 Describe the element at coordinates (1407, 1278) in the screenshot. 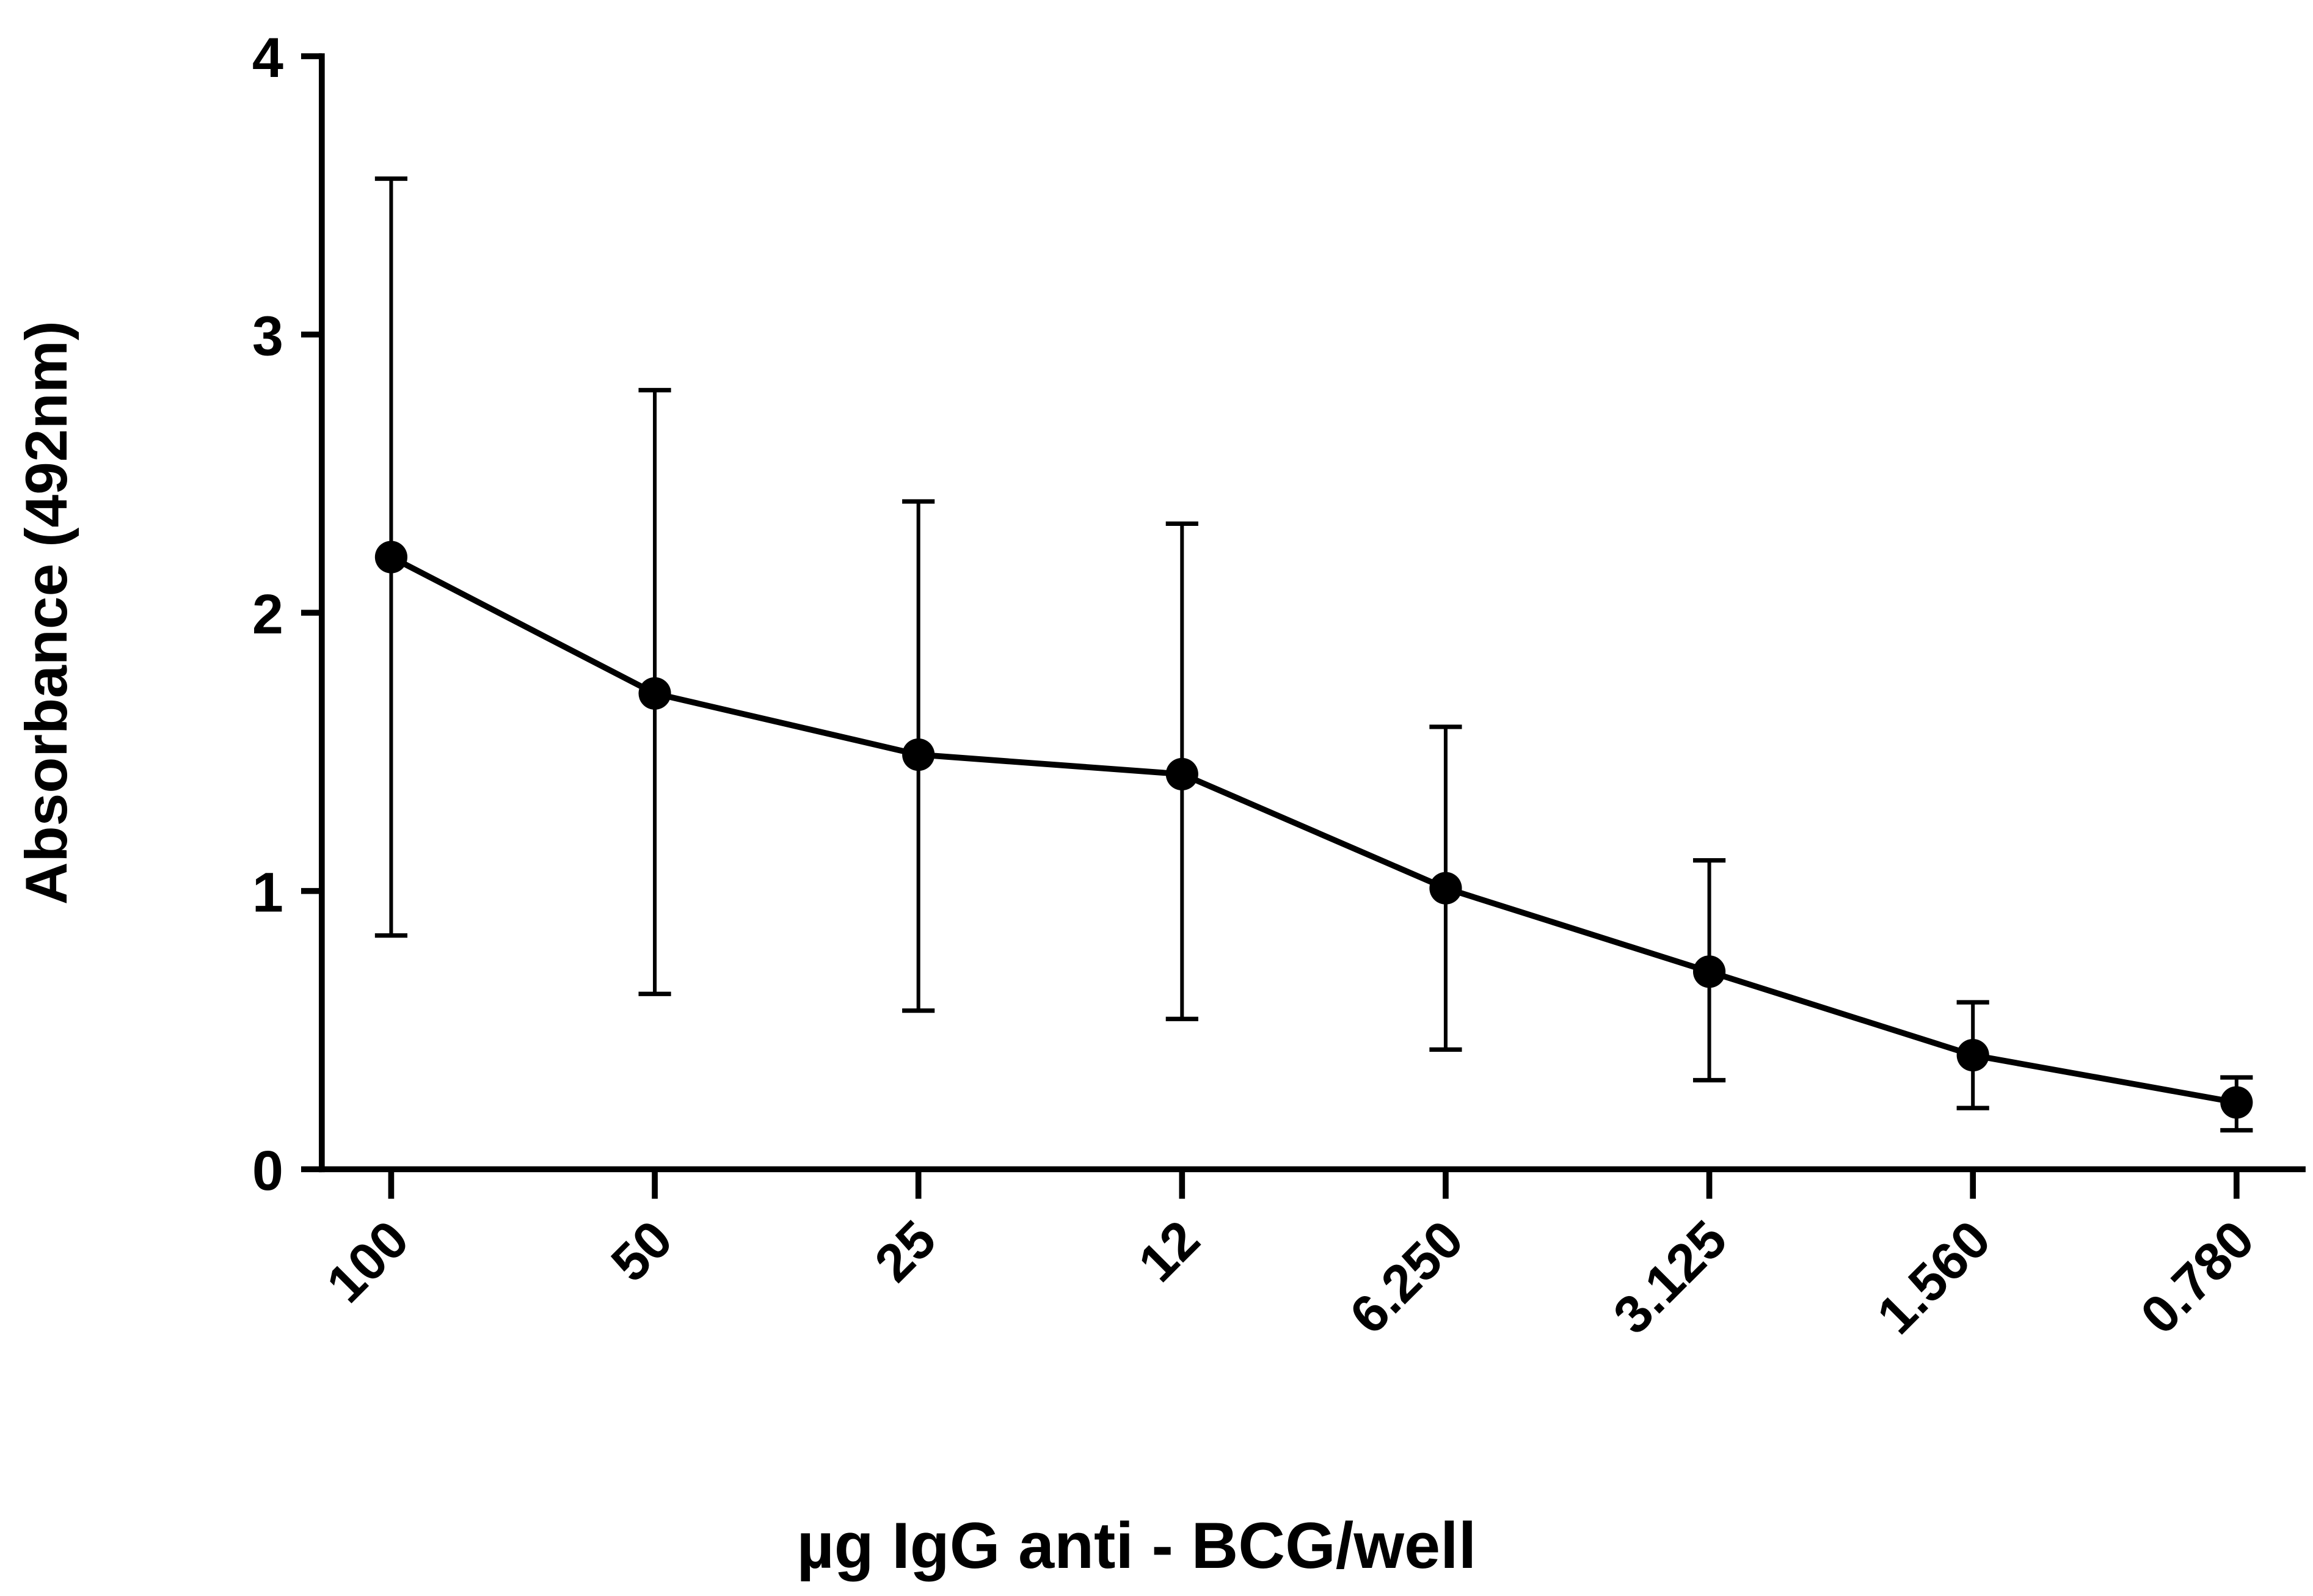

I see `x-tick-label: 6.250` at that location.